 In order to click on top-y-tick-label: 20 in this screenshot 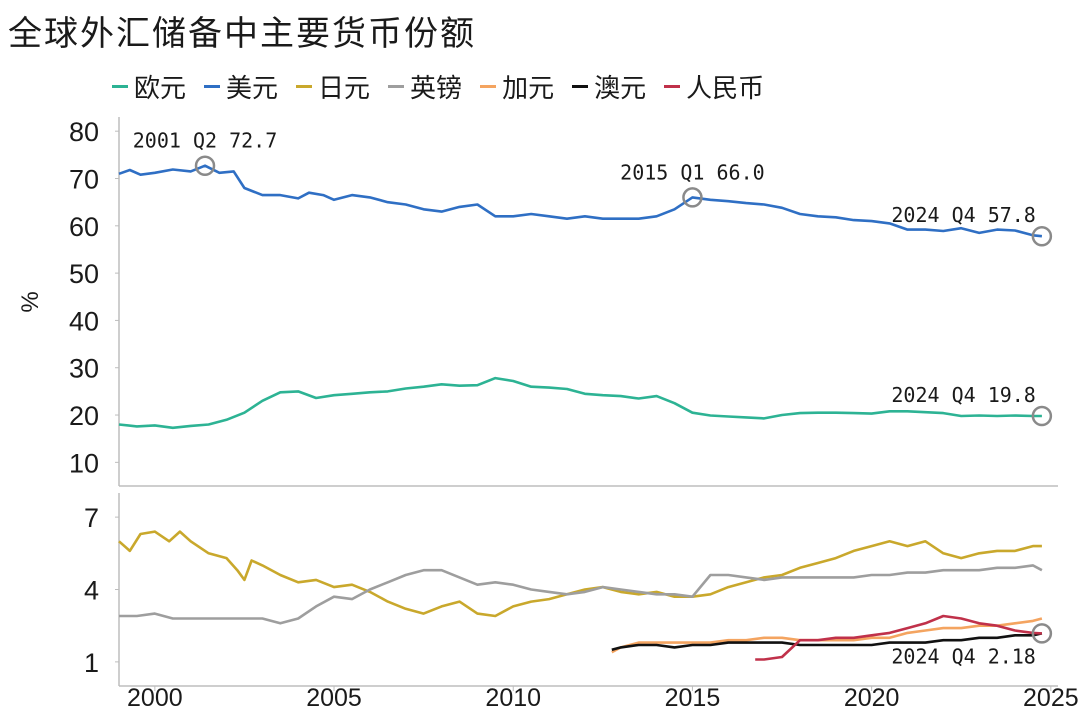, I will do `click(84, 416)`.